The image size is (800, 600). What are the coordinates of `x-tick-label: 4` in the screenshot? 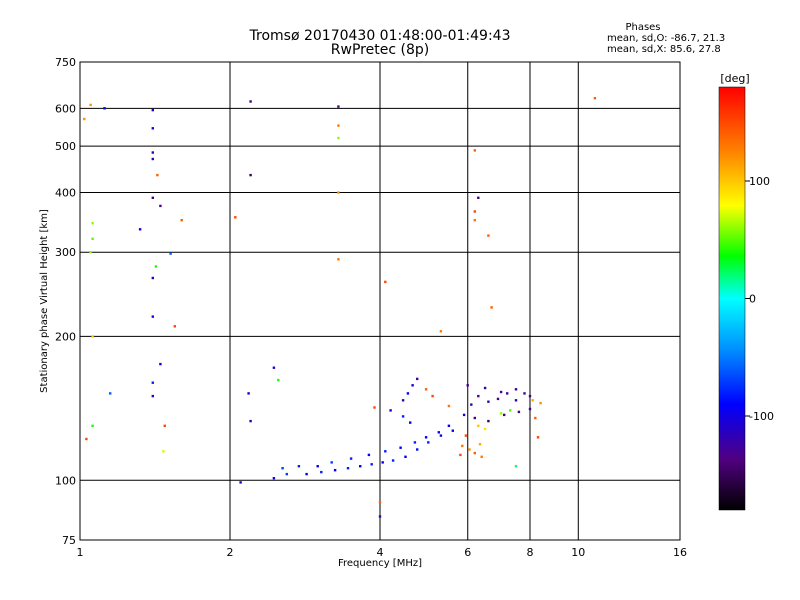 It's located at (380, 552).